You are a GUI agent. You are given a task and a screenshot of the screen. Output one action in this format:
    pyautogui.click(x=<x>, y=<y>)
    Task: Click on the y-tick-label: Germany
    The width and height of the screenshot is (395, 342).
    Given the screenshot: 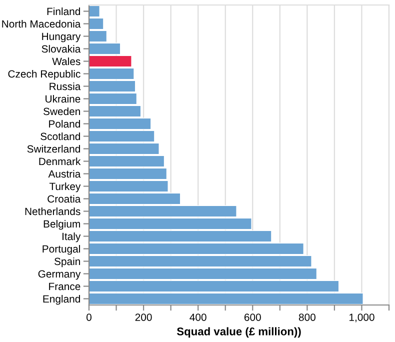 What is the action you would take?
    pyautogui.click(x=59, y=275)
    